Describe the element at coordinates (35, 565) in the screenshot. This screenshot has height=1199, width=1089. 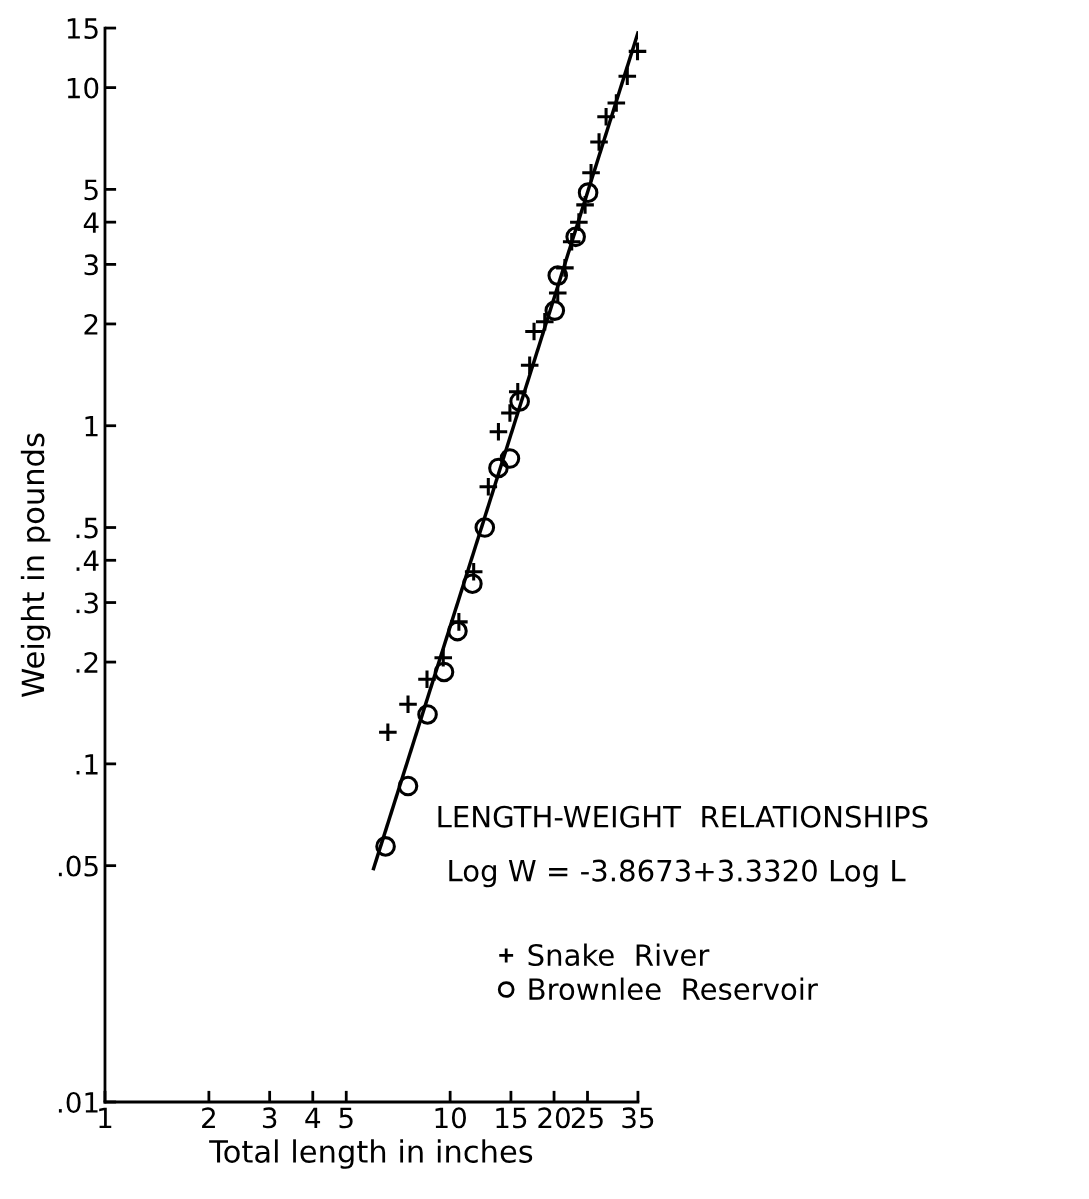
I see `y-axis-title: Weight in pounds` at that location.